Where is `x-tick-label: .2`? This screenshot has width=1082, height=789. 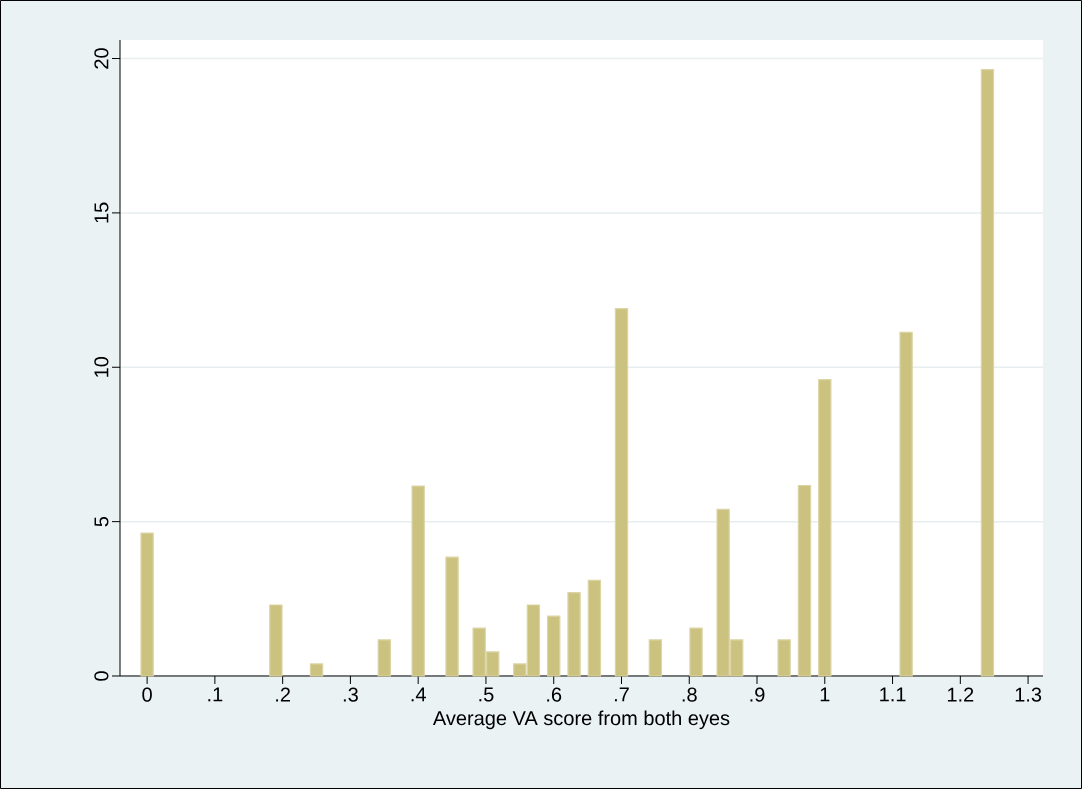 x-tick-label: .2 is located at coordinates (283, 694).